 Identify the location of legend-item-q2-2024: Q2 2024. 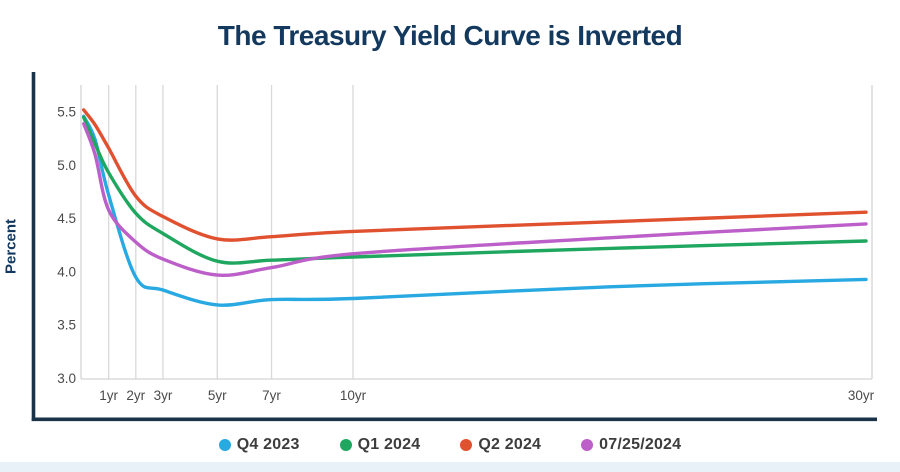
(500, 445).